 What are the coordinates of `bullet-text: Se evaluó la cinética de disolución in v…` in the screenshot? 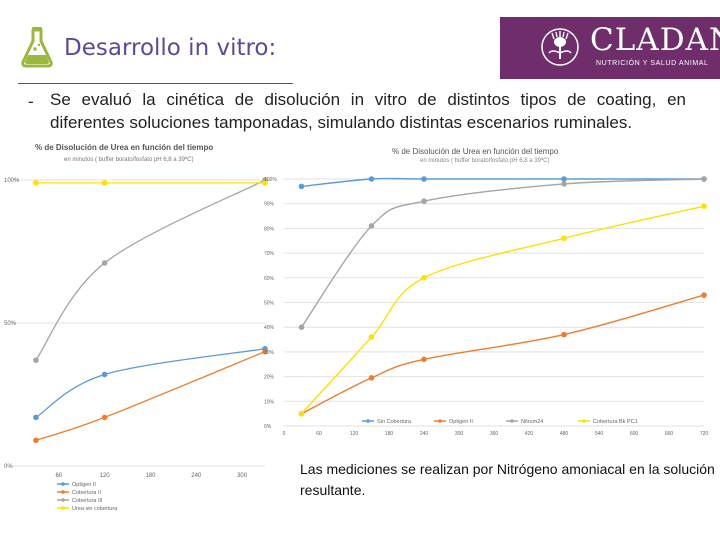 It's located at (368, 111).